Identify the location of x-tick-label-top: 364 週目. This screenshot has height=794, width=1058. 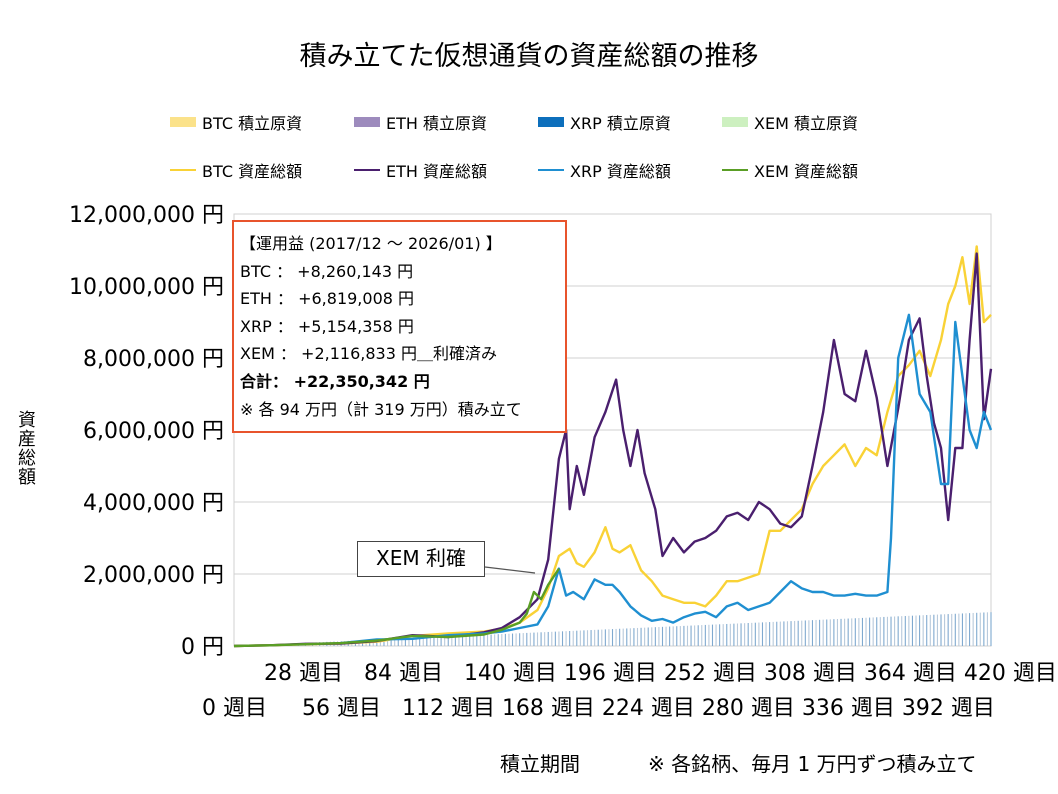
(910, 673).